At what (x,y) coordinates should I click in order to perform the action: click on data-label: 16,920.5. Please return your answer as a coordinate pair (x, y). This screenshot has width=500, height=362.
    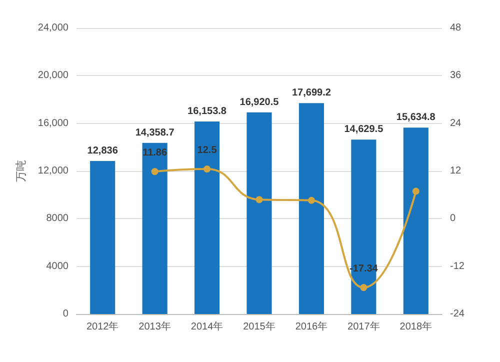
    Looking at the image, I should click on (260, 102).